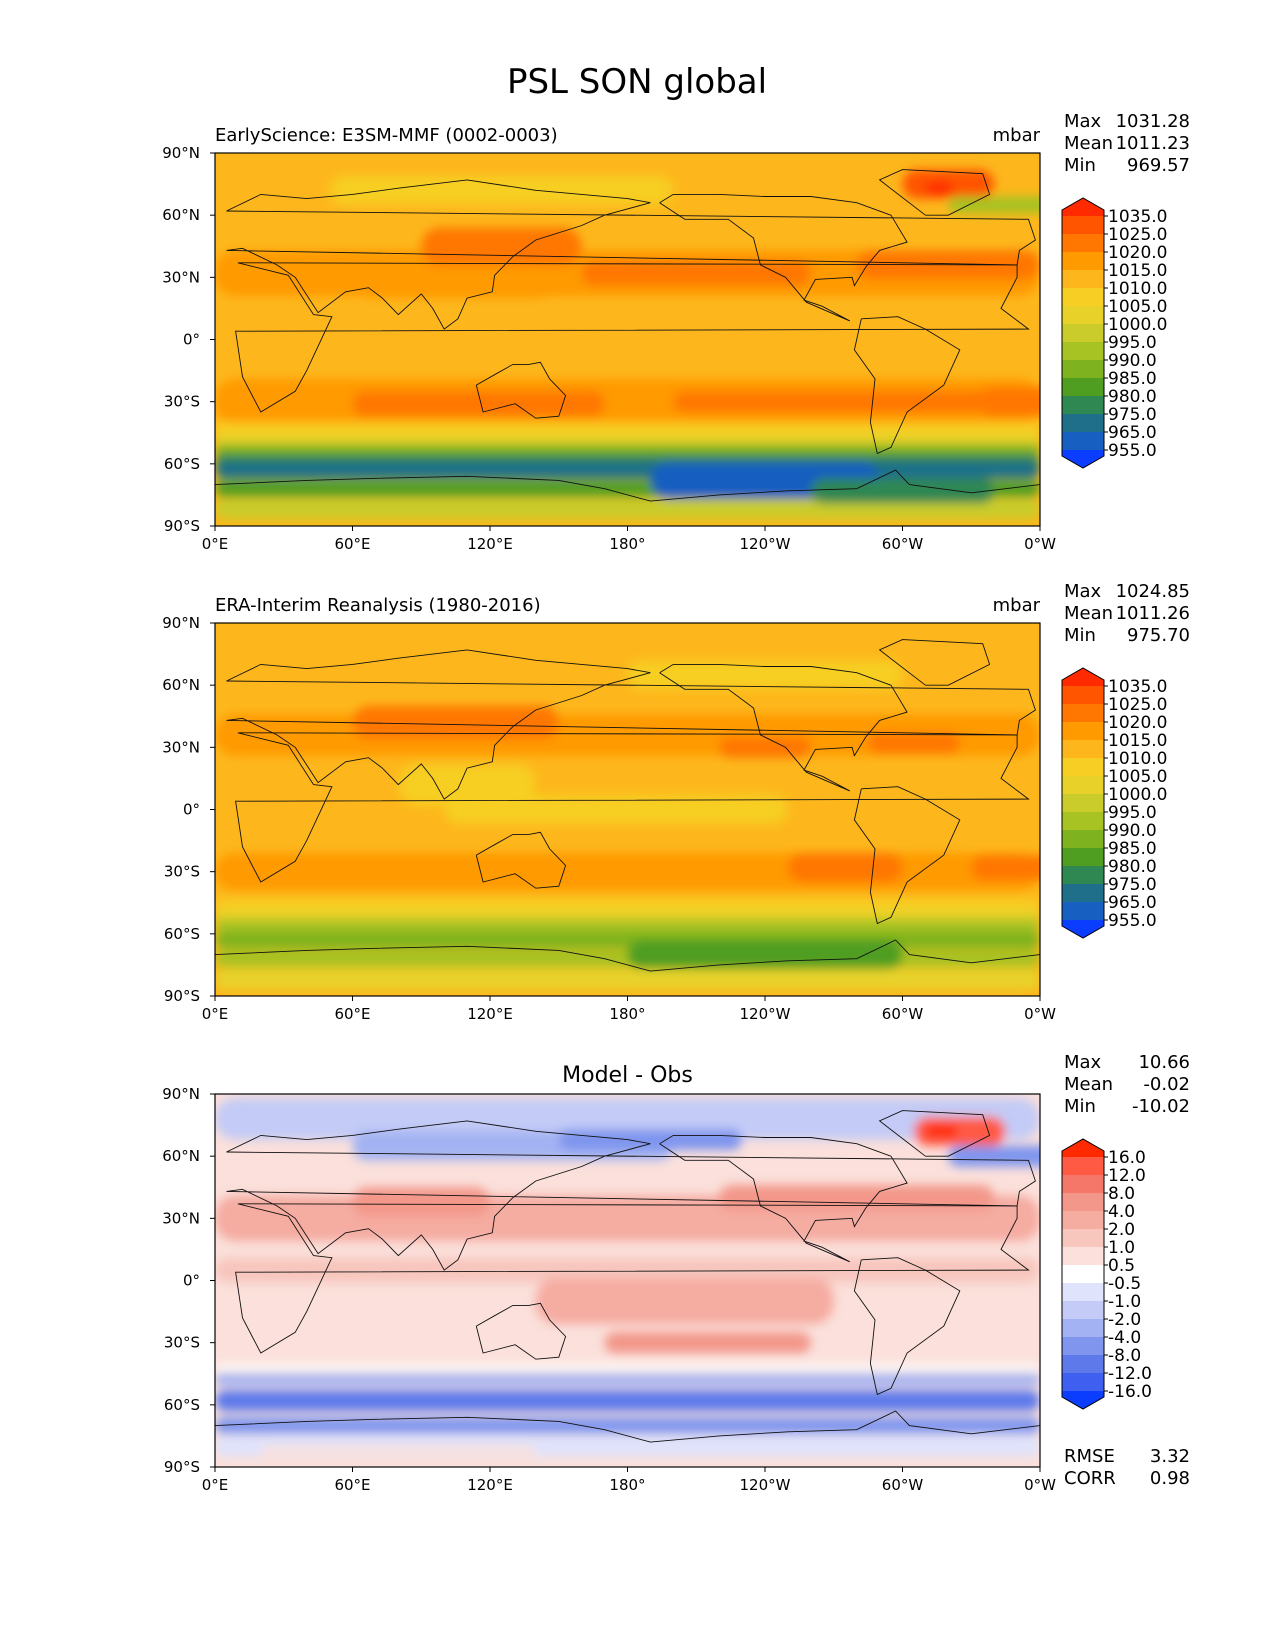 The width and height of the screenshot is (1275, 1650). Describe the element at coordinates (1137, 723) in the screenshot. I see `colorbar-level-label: 1020.0` at that location.